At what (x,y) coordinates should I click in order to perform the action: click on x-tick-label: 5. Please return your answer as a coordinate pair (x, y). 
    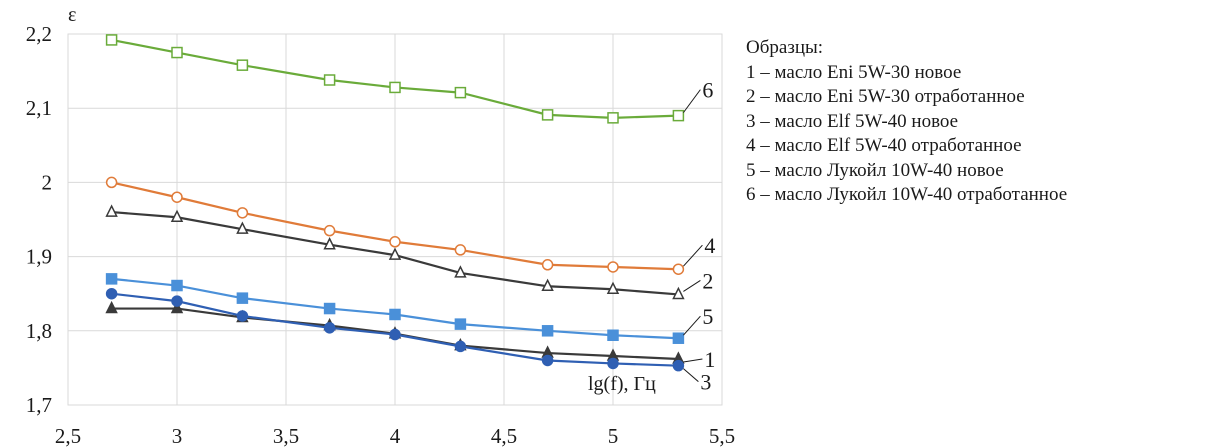
    Looking at the image, I should click on (613, 436).